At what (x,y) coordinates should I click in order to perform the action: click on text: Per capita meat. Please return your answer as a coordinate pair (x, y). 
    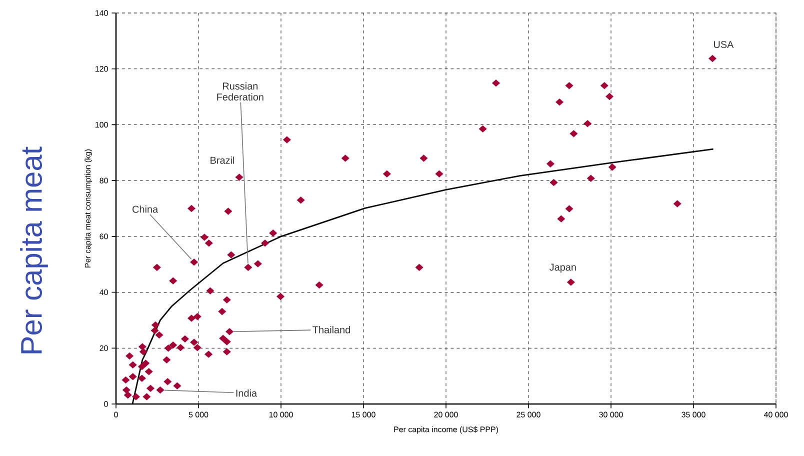
    Looking at the image, I should click on (34, 250).